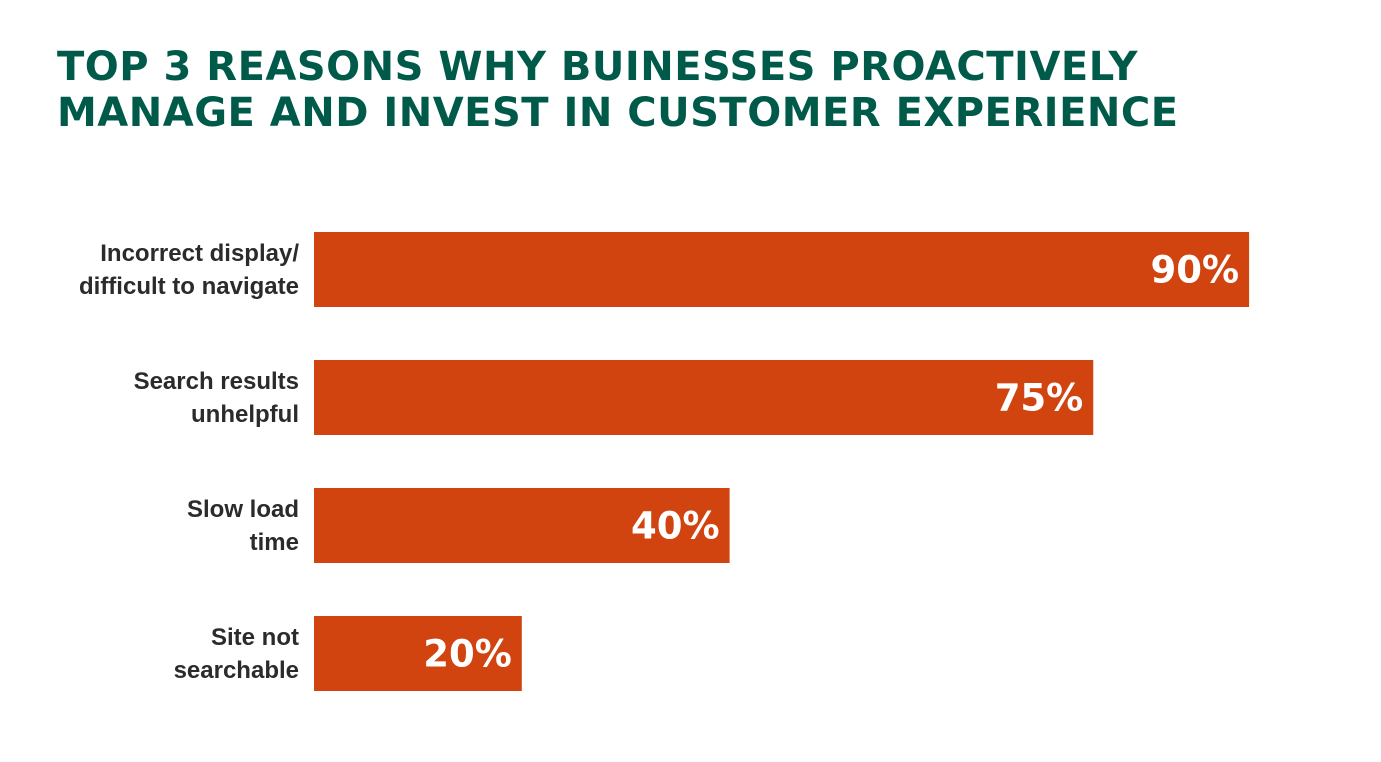 The width and height of the screenshot is (1381, 762). I want to click on category-label-4-line-1: Site not, so click(255, 637).